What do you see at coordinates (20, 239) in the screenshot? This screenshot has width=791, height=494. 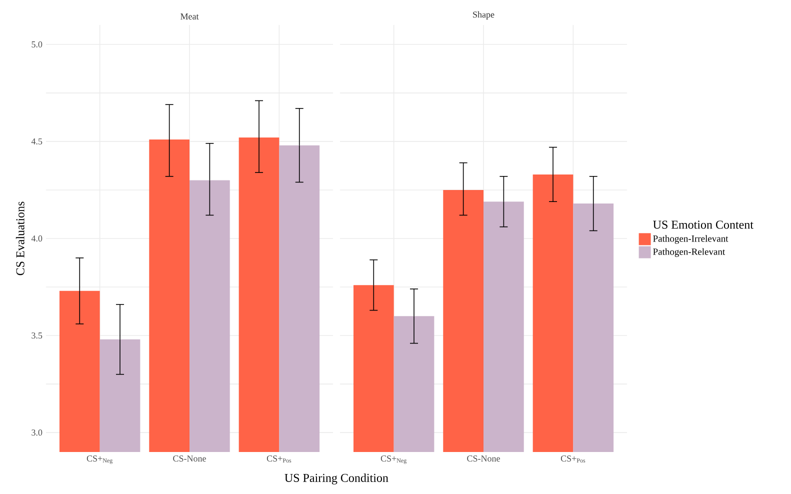 I see `y-axis-title: CS Evaluations` at bounding box center [20, 239].